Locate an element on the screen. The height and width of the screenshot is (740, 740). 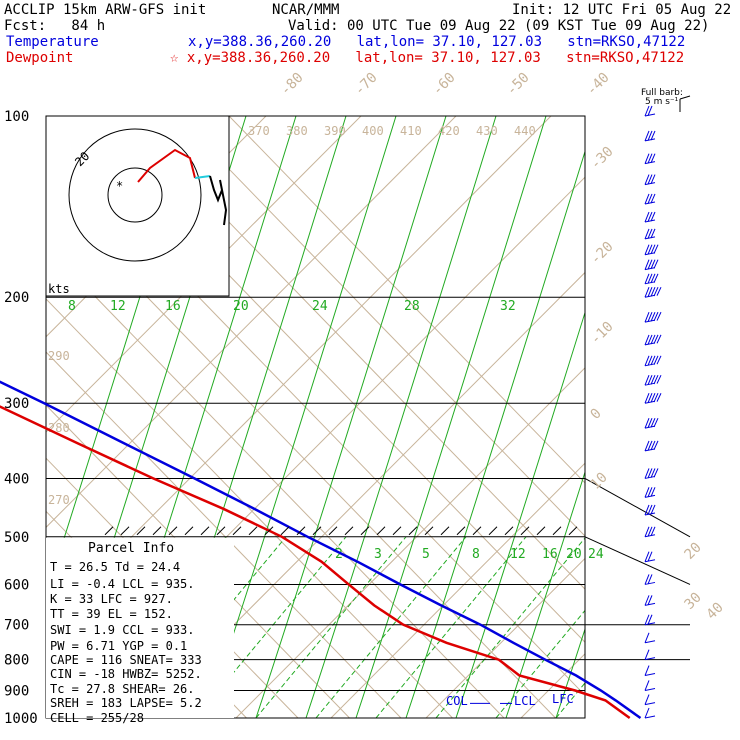
barb-legend-units: 5 m s⁻¹ is located at coordinates (662, 102).